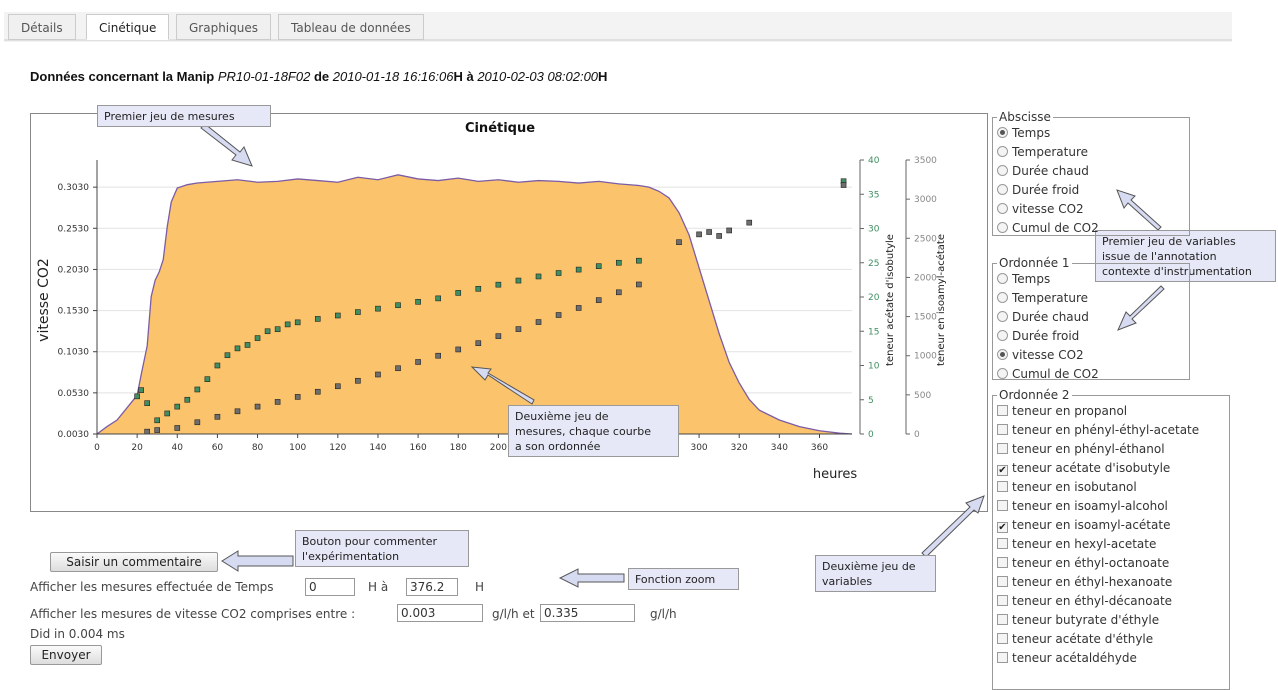 Image resolution: width=1278 pixels, height=690 pixels. What do you see at coordinates (500, 128) in the screenshot?
I see `chart-title: Cinétique` at bounding box center [500, 128].